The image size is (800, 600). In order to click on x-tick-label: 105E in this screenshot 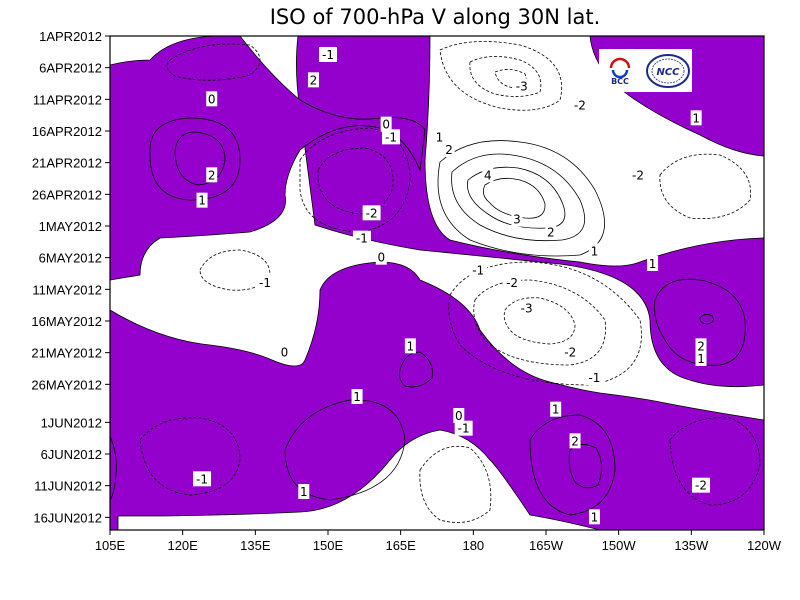, I will do `click(110, 545)`.